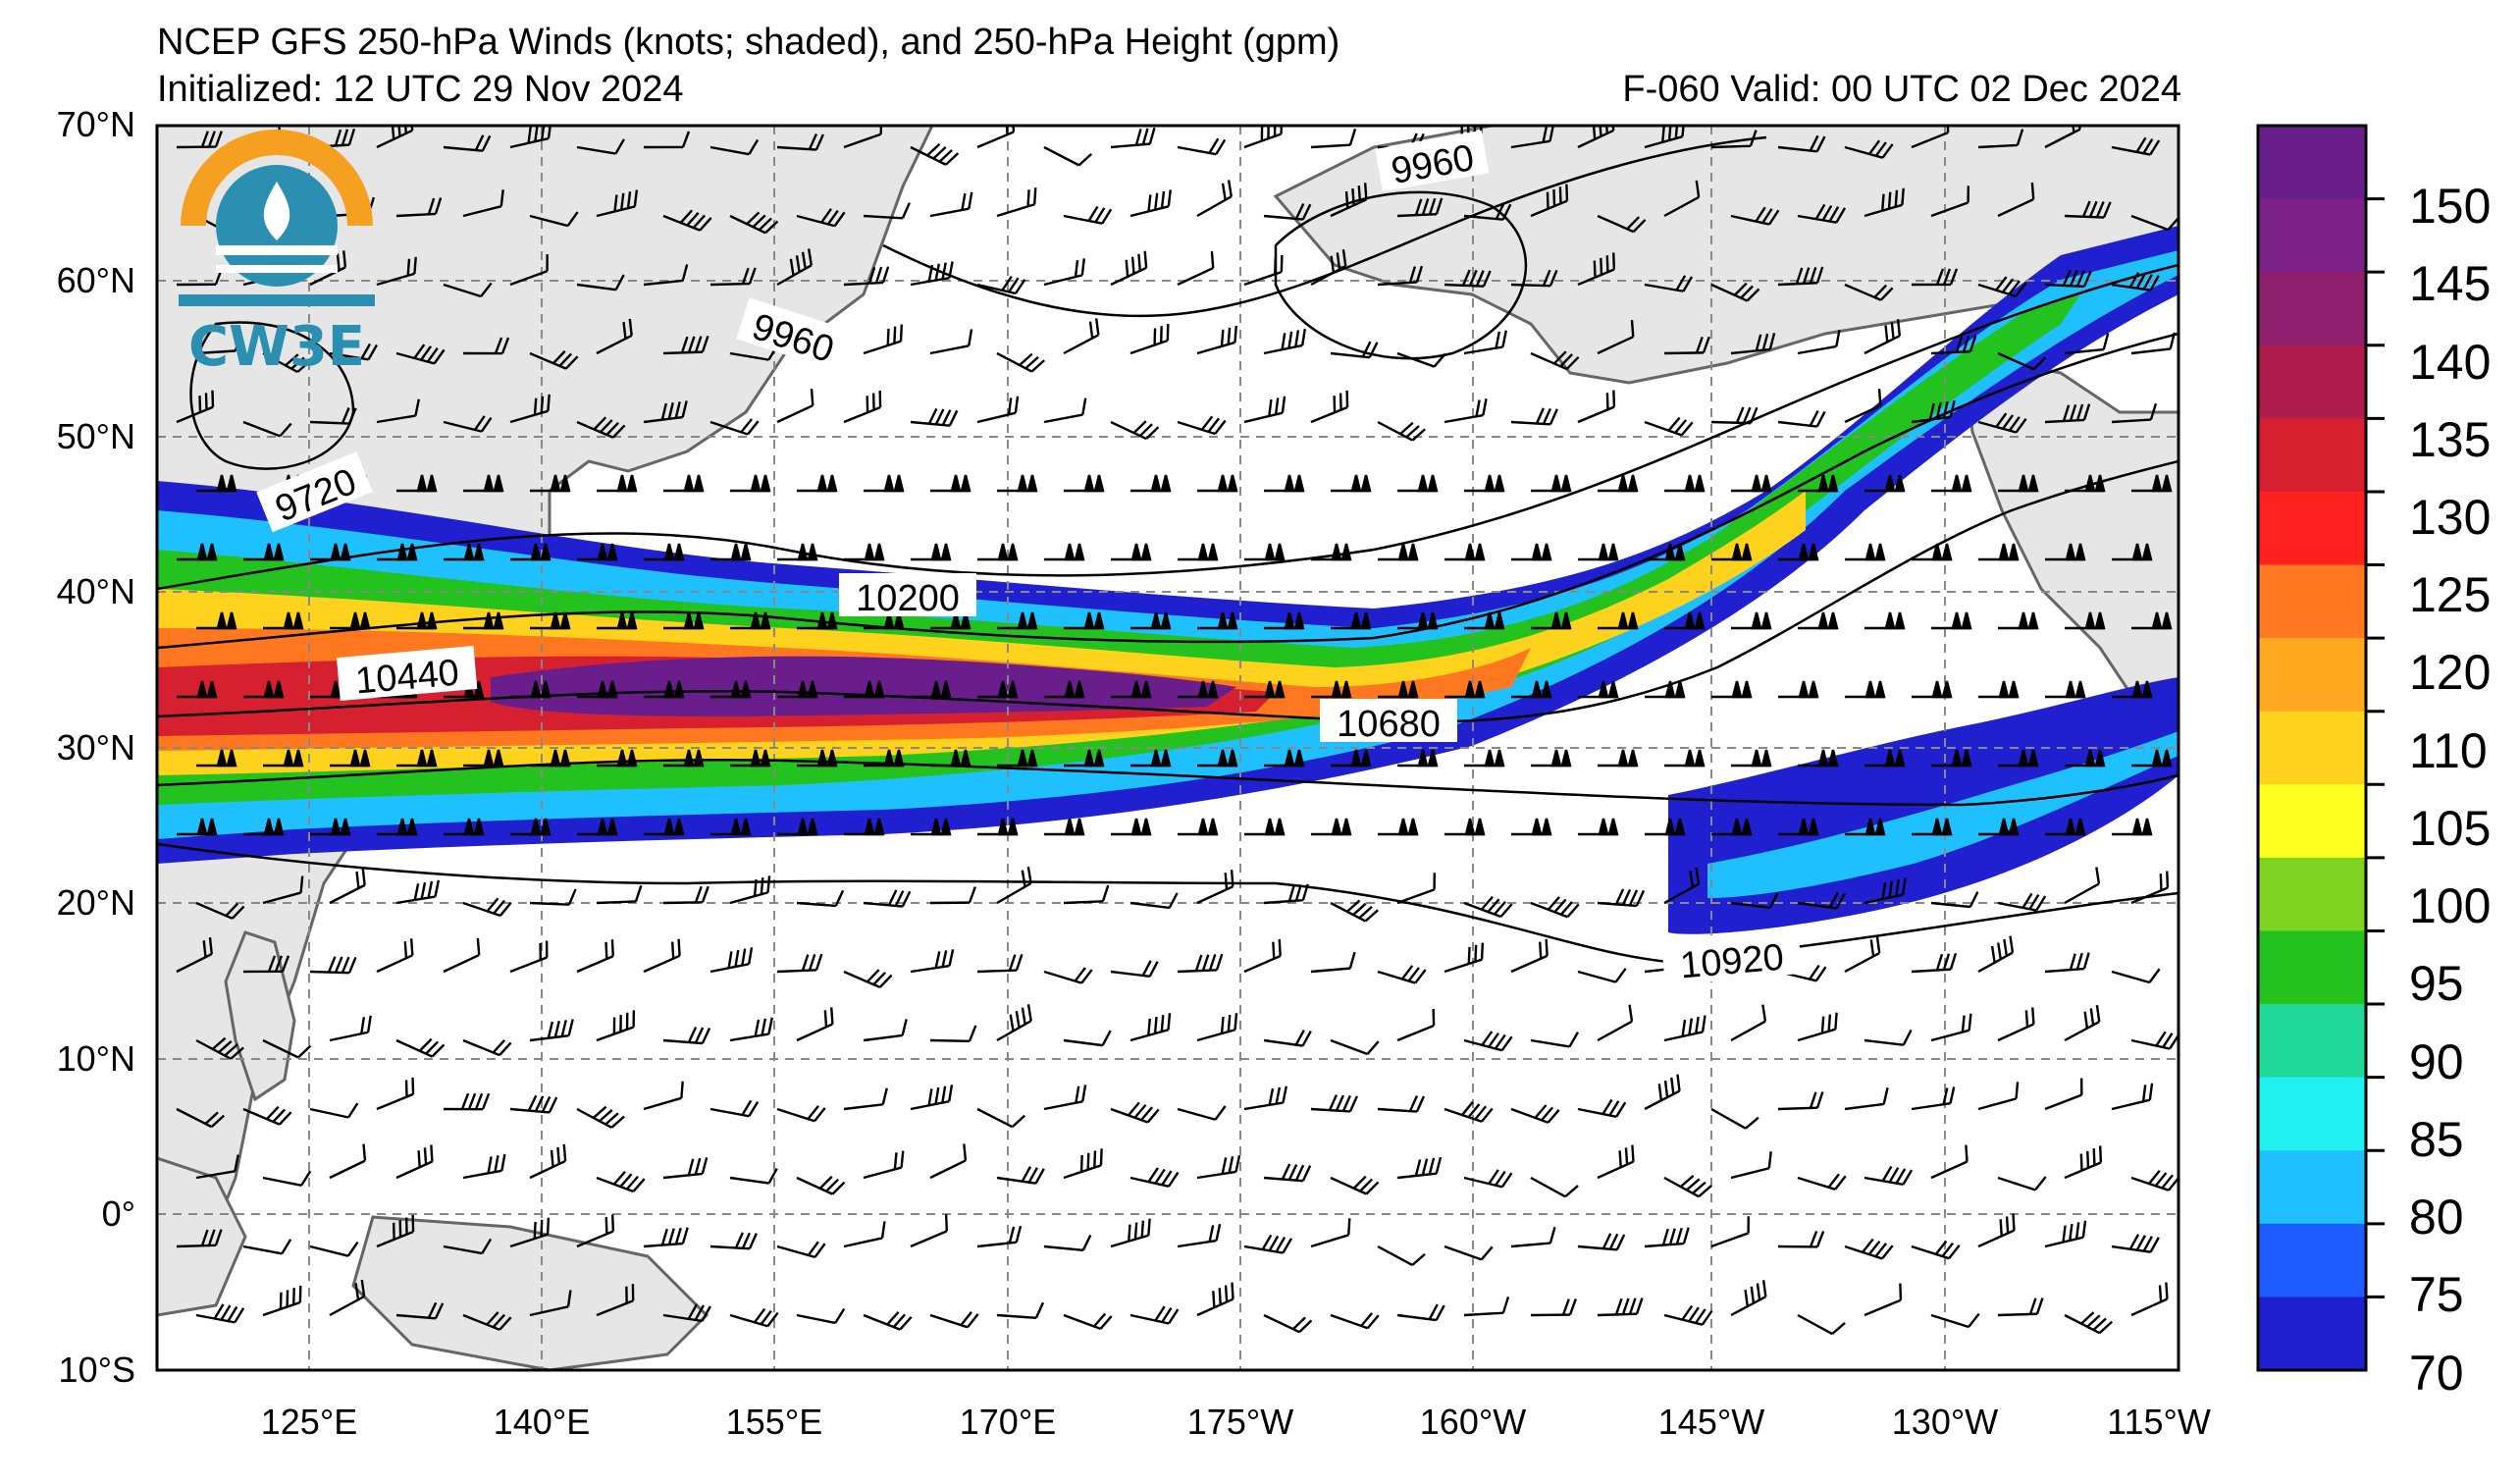 The image size is (2520, 1483). What do you see at coordinates (1711, 1422) in the screenshot?
I see `lon-label: 145°W` at bounding box center [1711, 1422].